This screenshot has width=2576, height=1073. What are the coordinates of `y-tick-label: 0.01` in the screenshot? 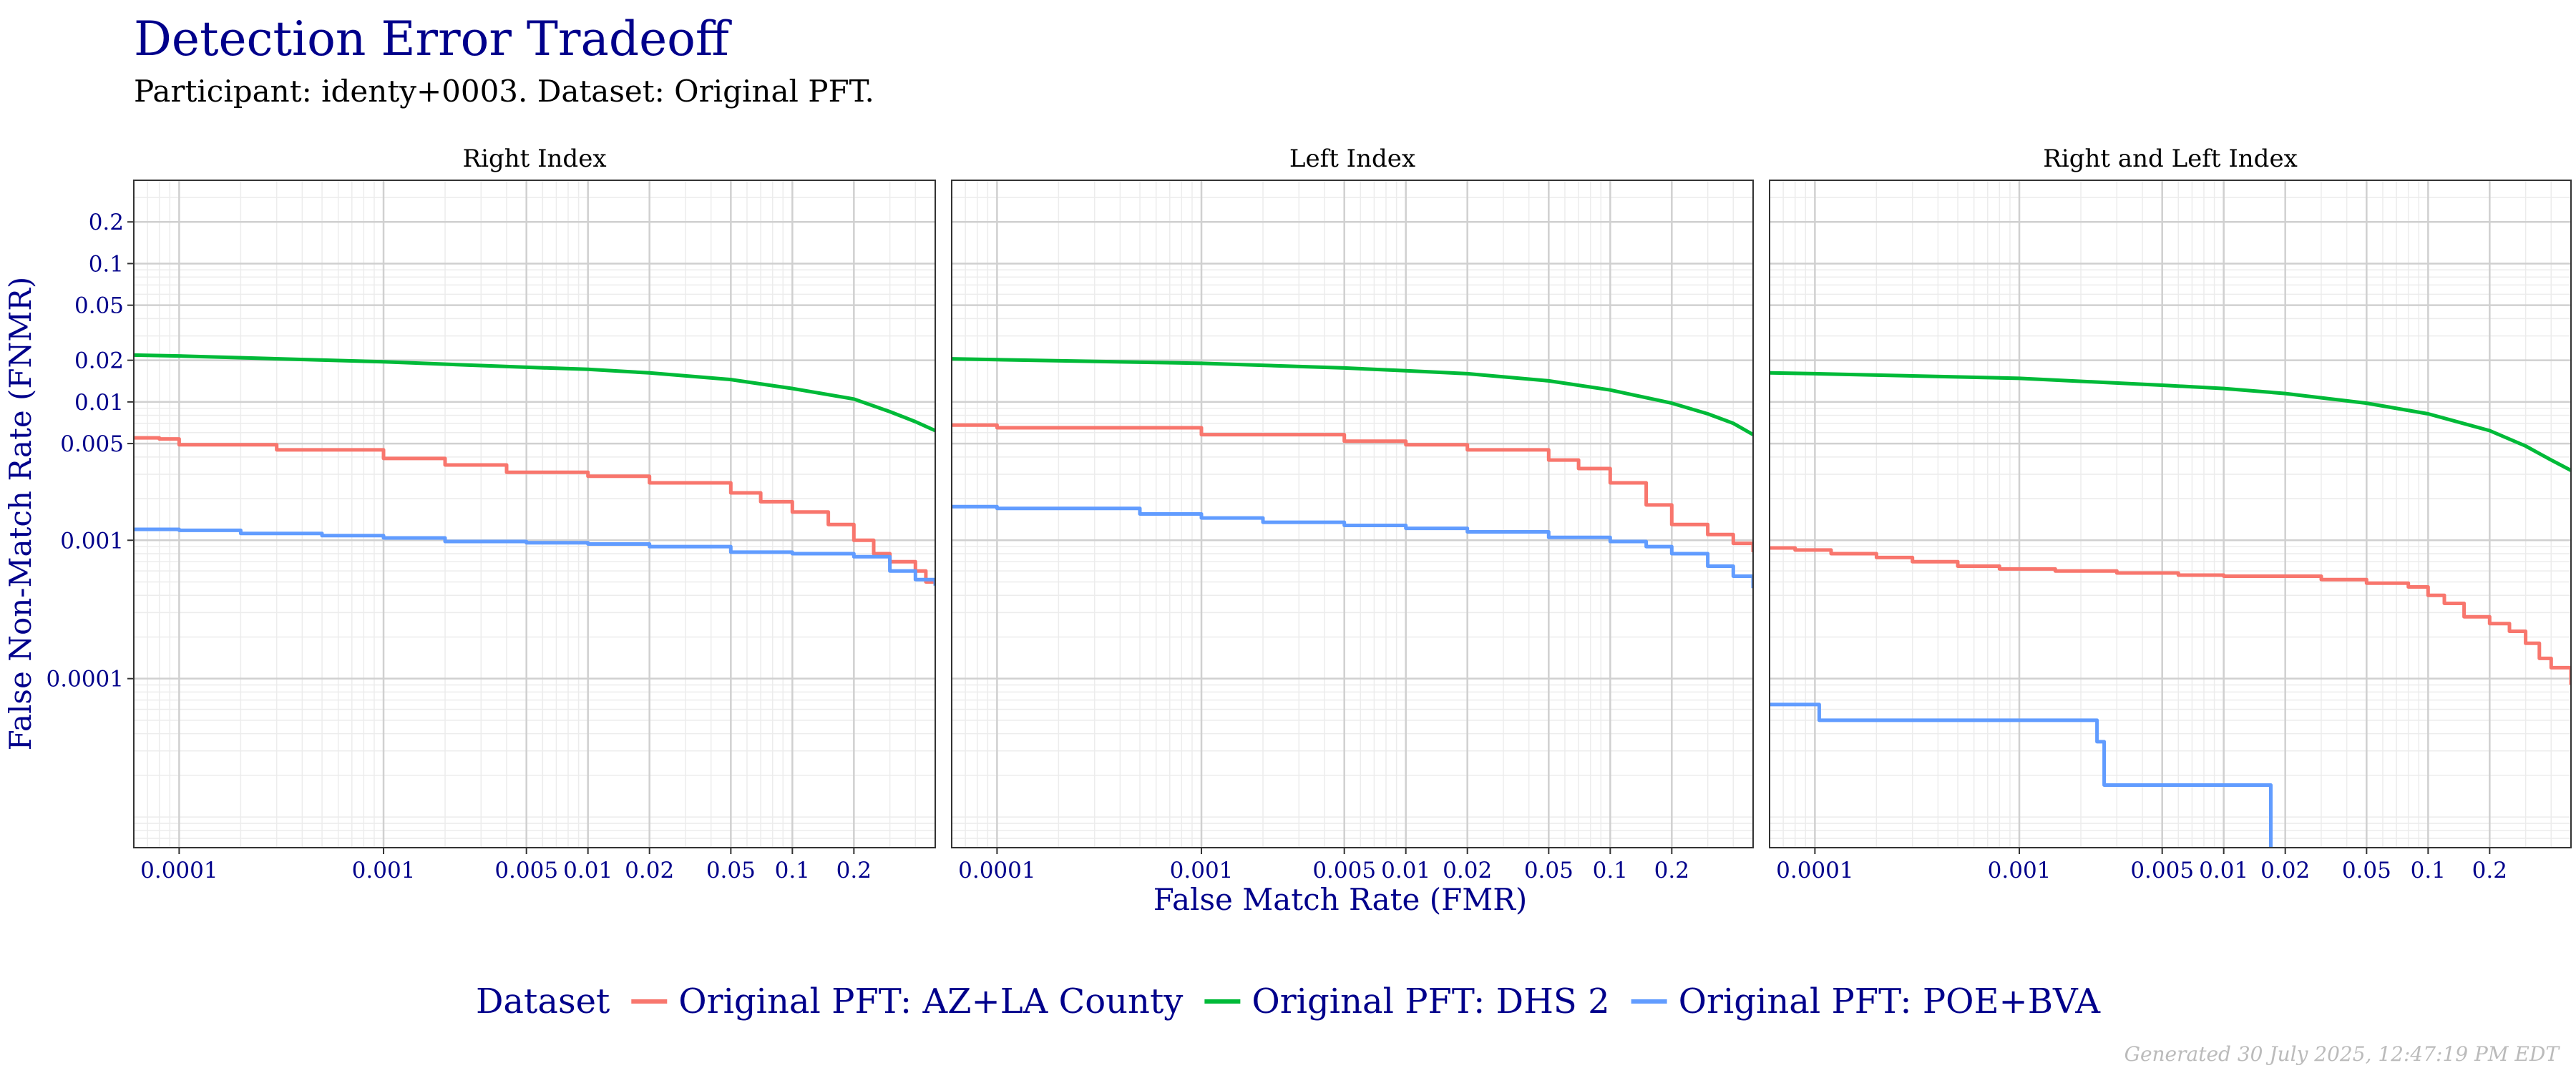 It's located at (99, 403).